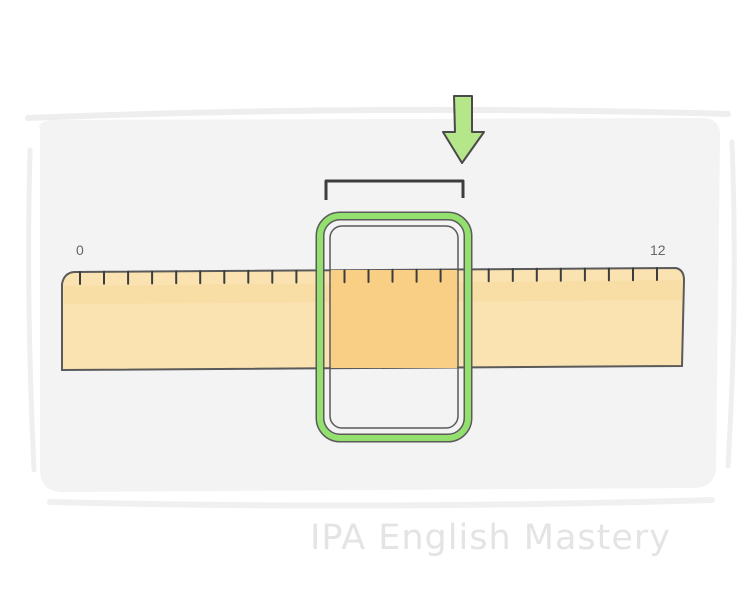  What do you see at coordinates (463, 129) in the screenshot?
I see `down-arrow-icon` at bounding box center [463, 129].